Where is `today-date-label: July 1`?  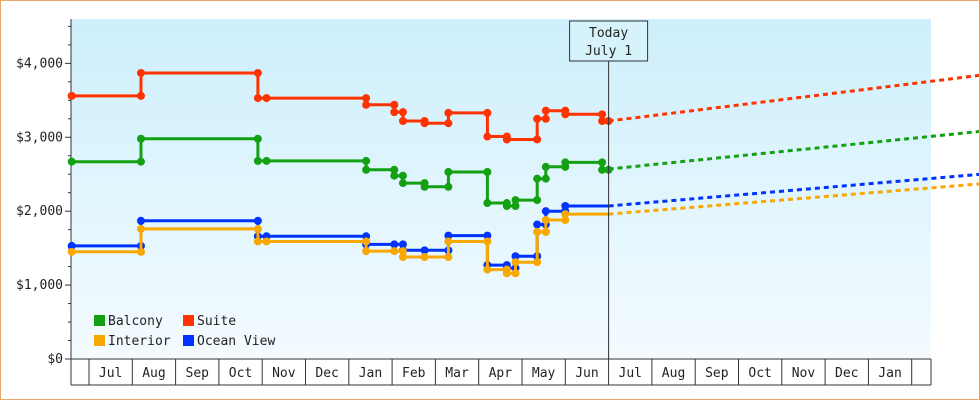 today-date-label: July 1 is located at coordinates (608, 51).